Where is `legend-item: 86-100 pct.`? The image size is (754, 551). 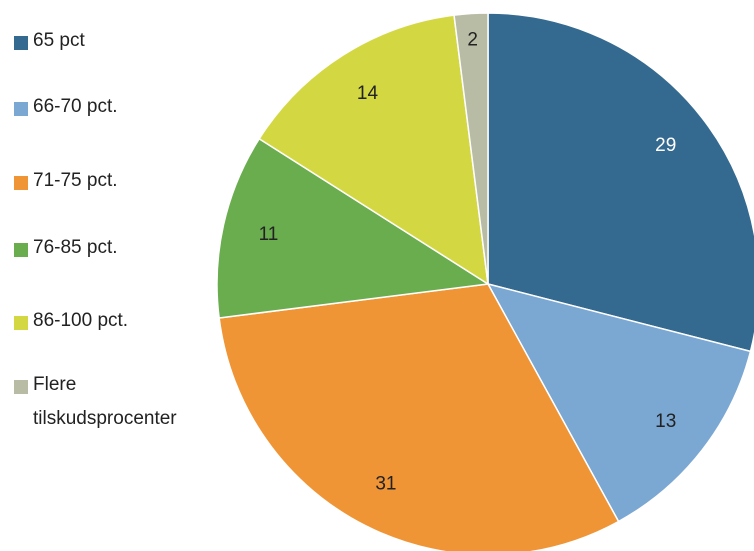 legend-item: 86-100 pct. is located at coordinates (124, 324).